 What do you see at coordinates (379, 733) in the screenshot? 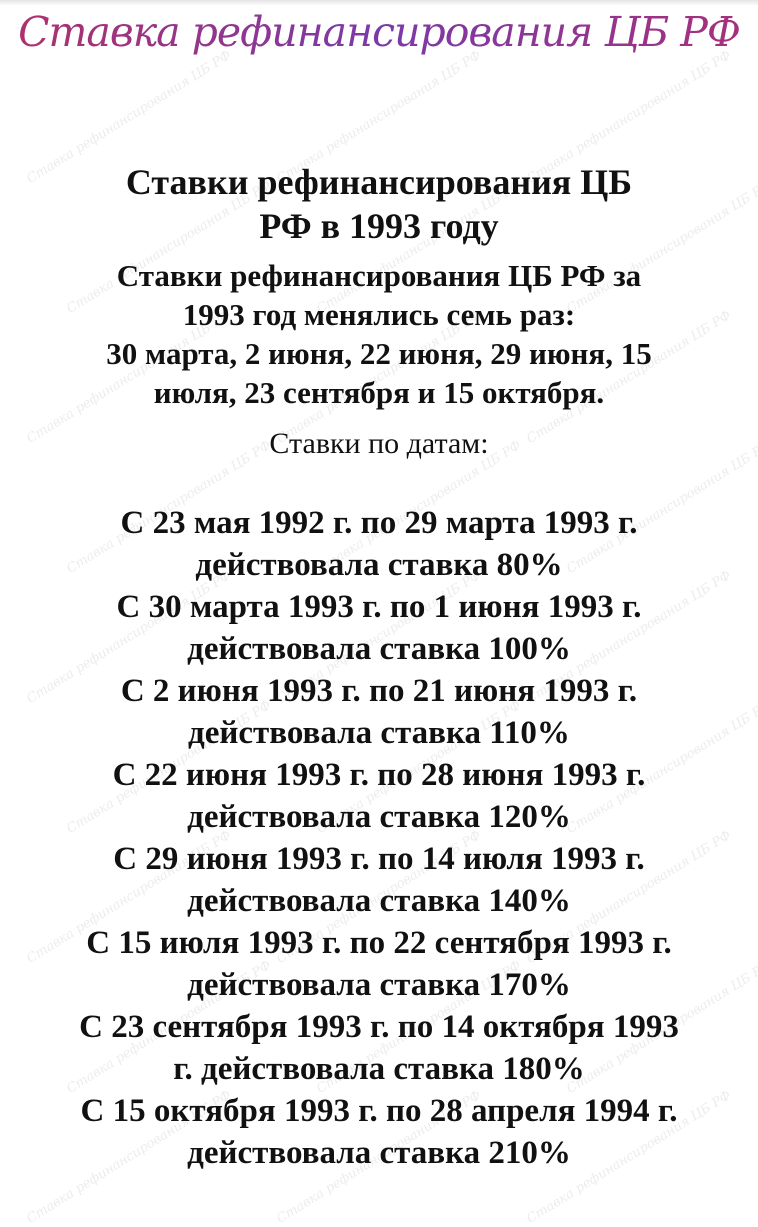
I see `rate-value: действовала ставка 110%` at bounding box center [379, 733].